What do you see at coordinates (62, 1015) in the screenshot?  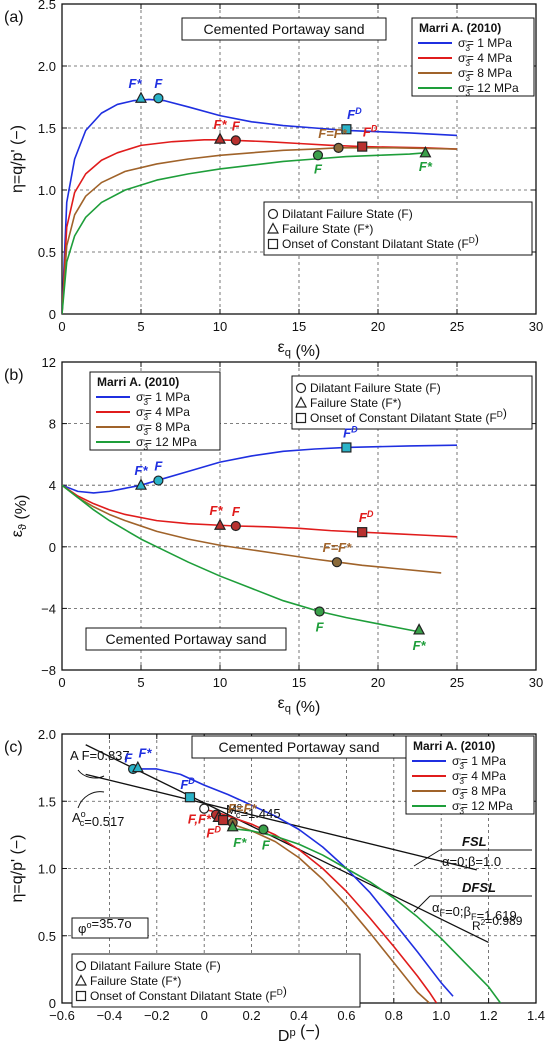 I see `x-tick-label: −0.6` at bounding box center [62, 1015].